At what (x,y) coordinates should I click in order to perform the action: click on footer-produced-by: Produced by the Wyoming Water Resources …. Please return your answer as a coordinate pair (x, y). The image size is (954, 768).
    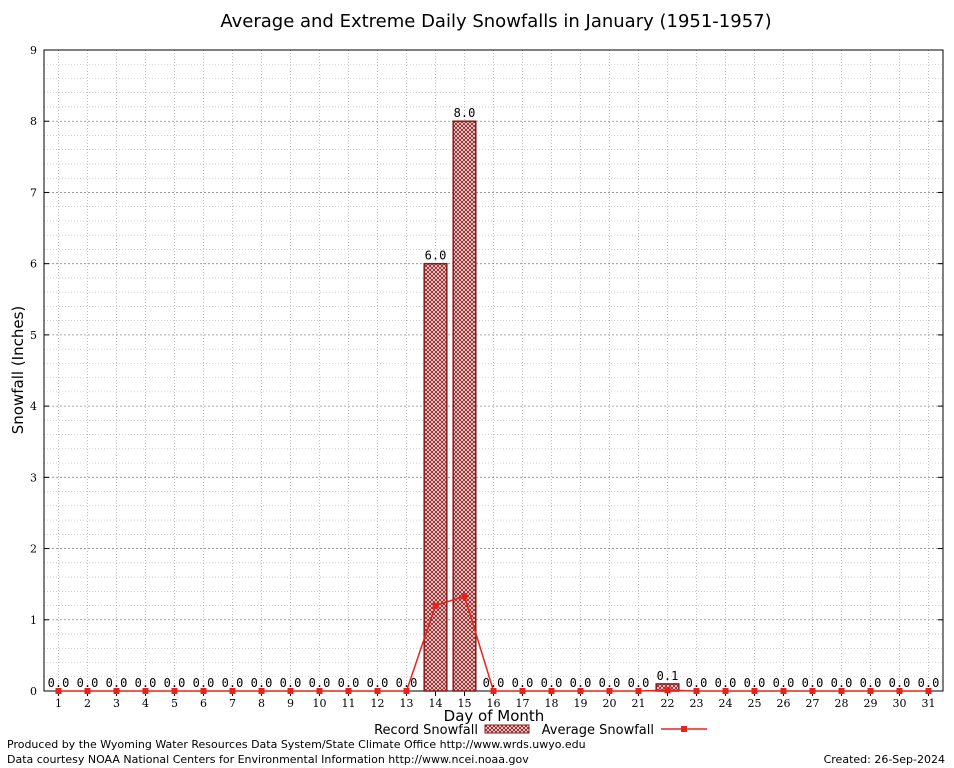
    Looking at the image, I should click on (296, 744).